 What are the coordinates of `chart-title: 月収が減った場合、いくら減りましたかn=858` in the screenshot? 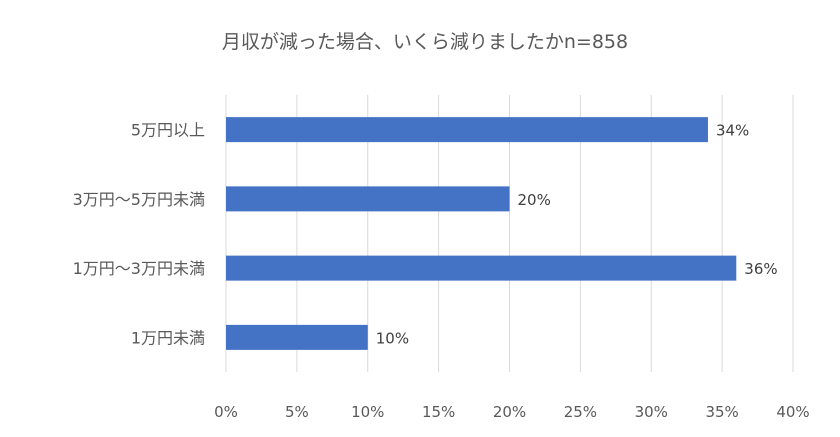 It's located at (425, 42).